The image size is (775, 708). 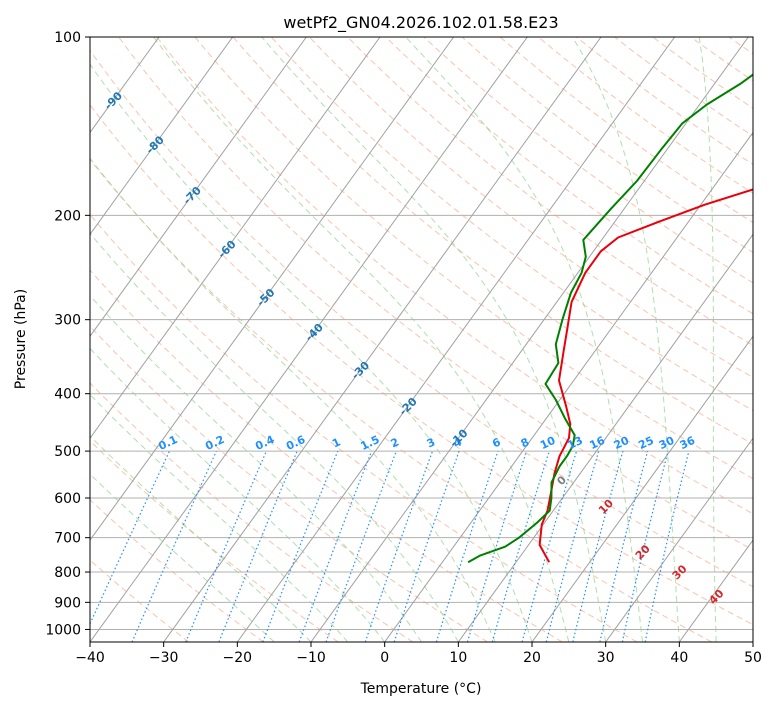 I want to click on mixing-ratio-label: 20, so click(x=622, y=443).